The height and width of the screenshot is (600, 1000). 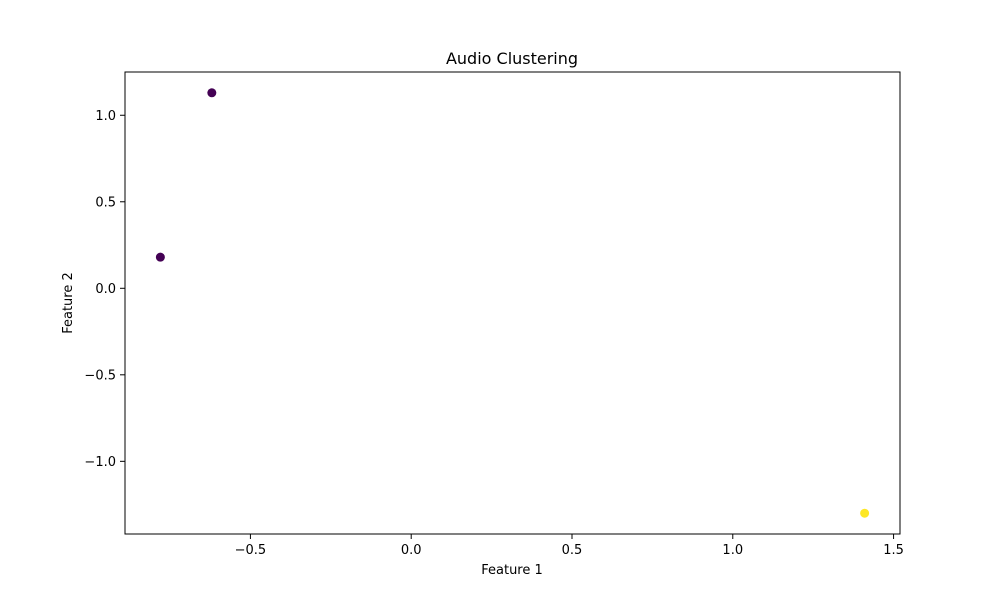 I want to click on y-tick-label: 0.0, so click(x=105, y=289).